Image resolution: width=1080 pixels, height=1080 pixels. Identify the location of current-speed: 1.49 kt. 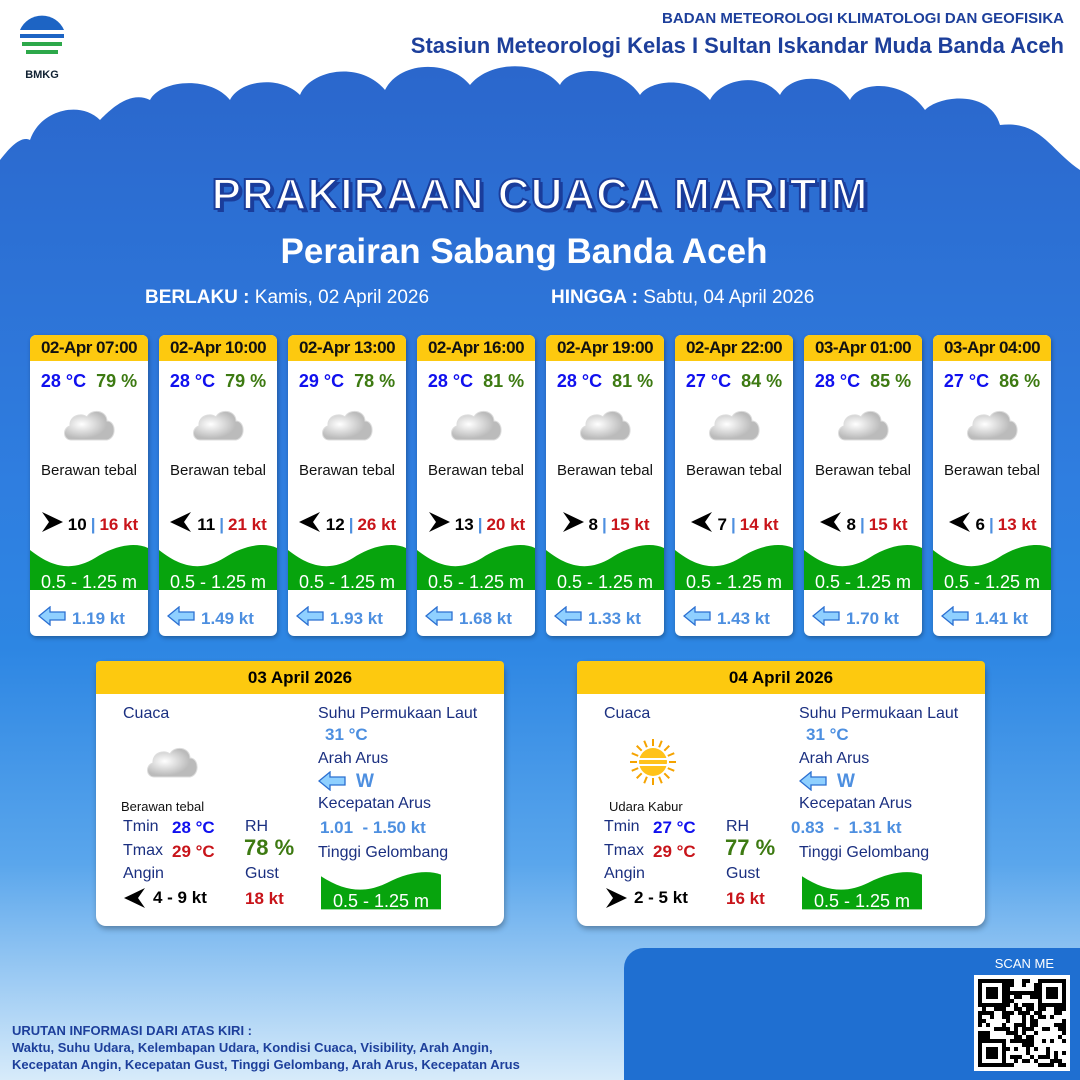
(227, 618).